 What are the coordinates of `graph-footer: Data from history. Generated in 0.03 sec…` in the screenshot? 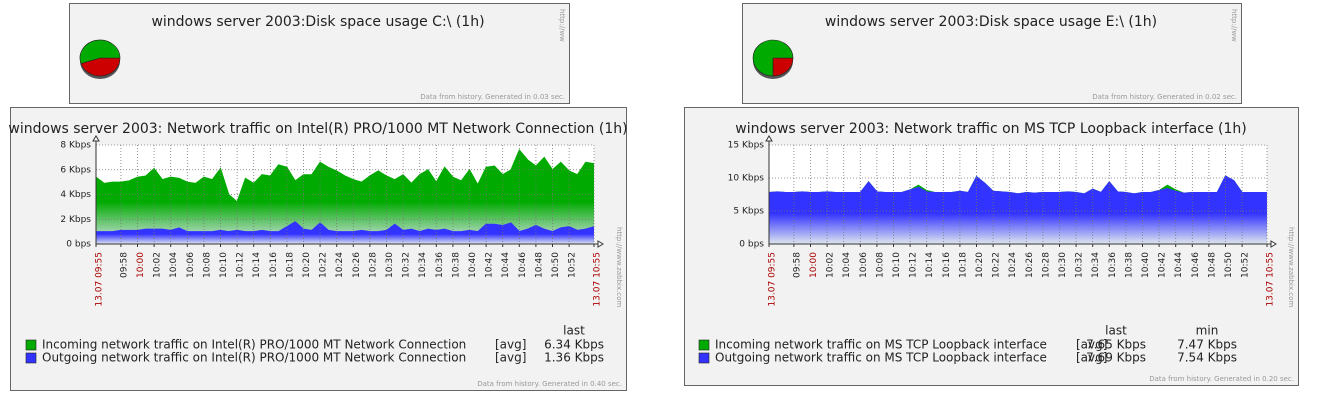 It's located at (492, 97).